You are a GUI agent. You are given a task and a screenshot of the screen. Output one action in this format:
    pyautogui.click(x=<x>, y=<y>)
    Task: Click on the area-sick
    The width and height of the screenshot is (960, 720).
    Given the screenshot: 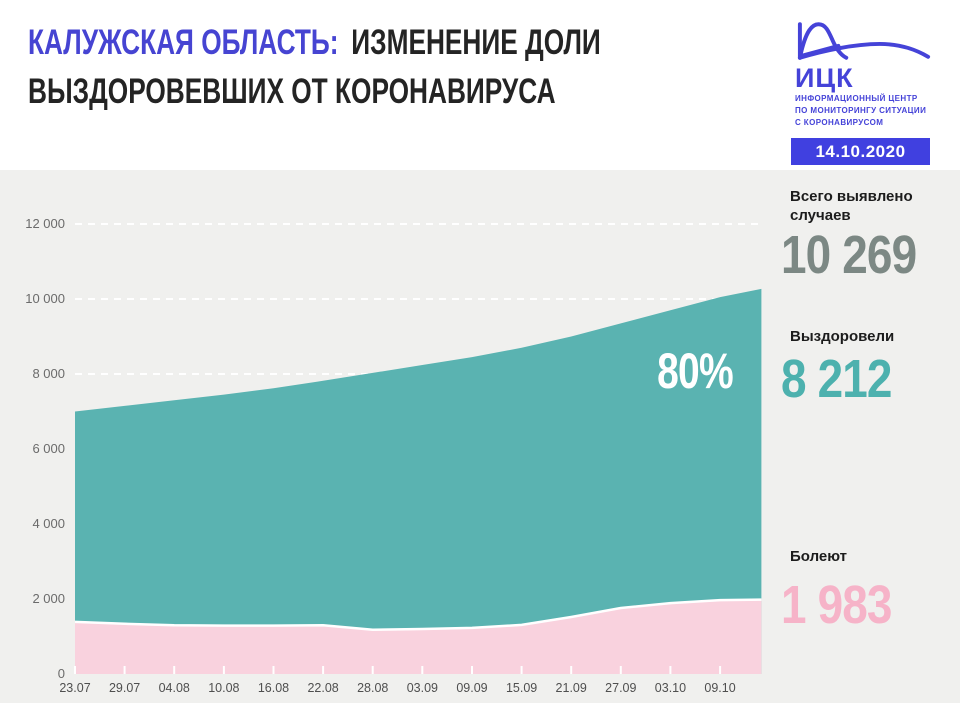 What is the action you would take?
    pyautogui.click(x=418, y=636)
    